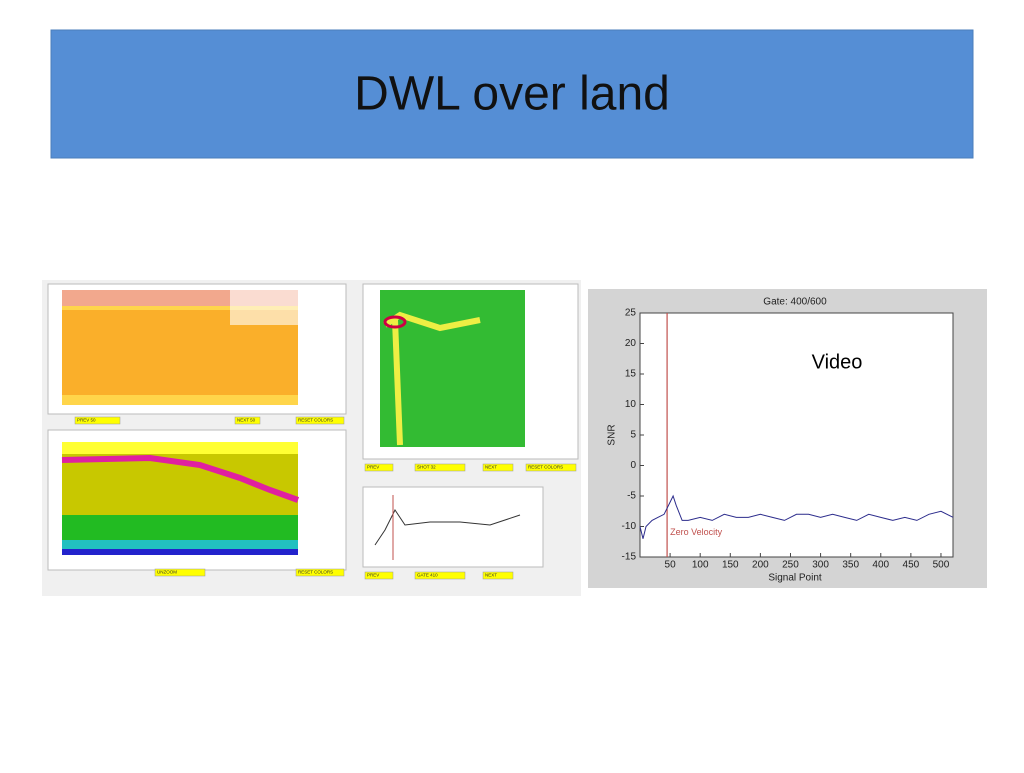 The width and height of the screenshot is (1024, 773). What do you see at coordinates (633, 435) in the screenshot?
I see `y-tick-label: 5` at bounding box center [633, 435].